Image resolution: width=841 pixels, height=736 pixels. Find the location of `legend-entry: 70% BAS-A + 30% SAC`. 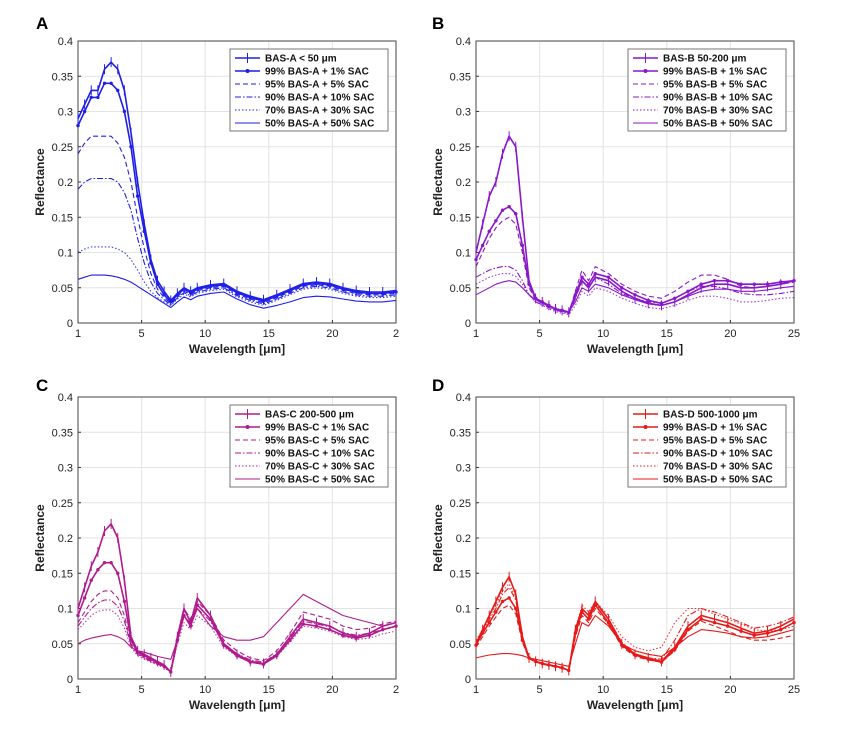

legend-entry: 70% BAS-A + 30% SAC is located at coordinates (319, 111).